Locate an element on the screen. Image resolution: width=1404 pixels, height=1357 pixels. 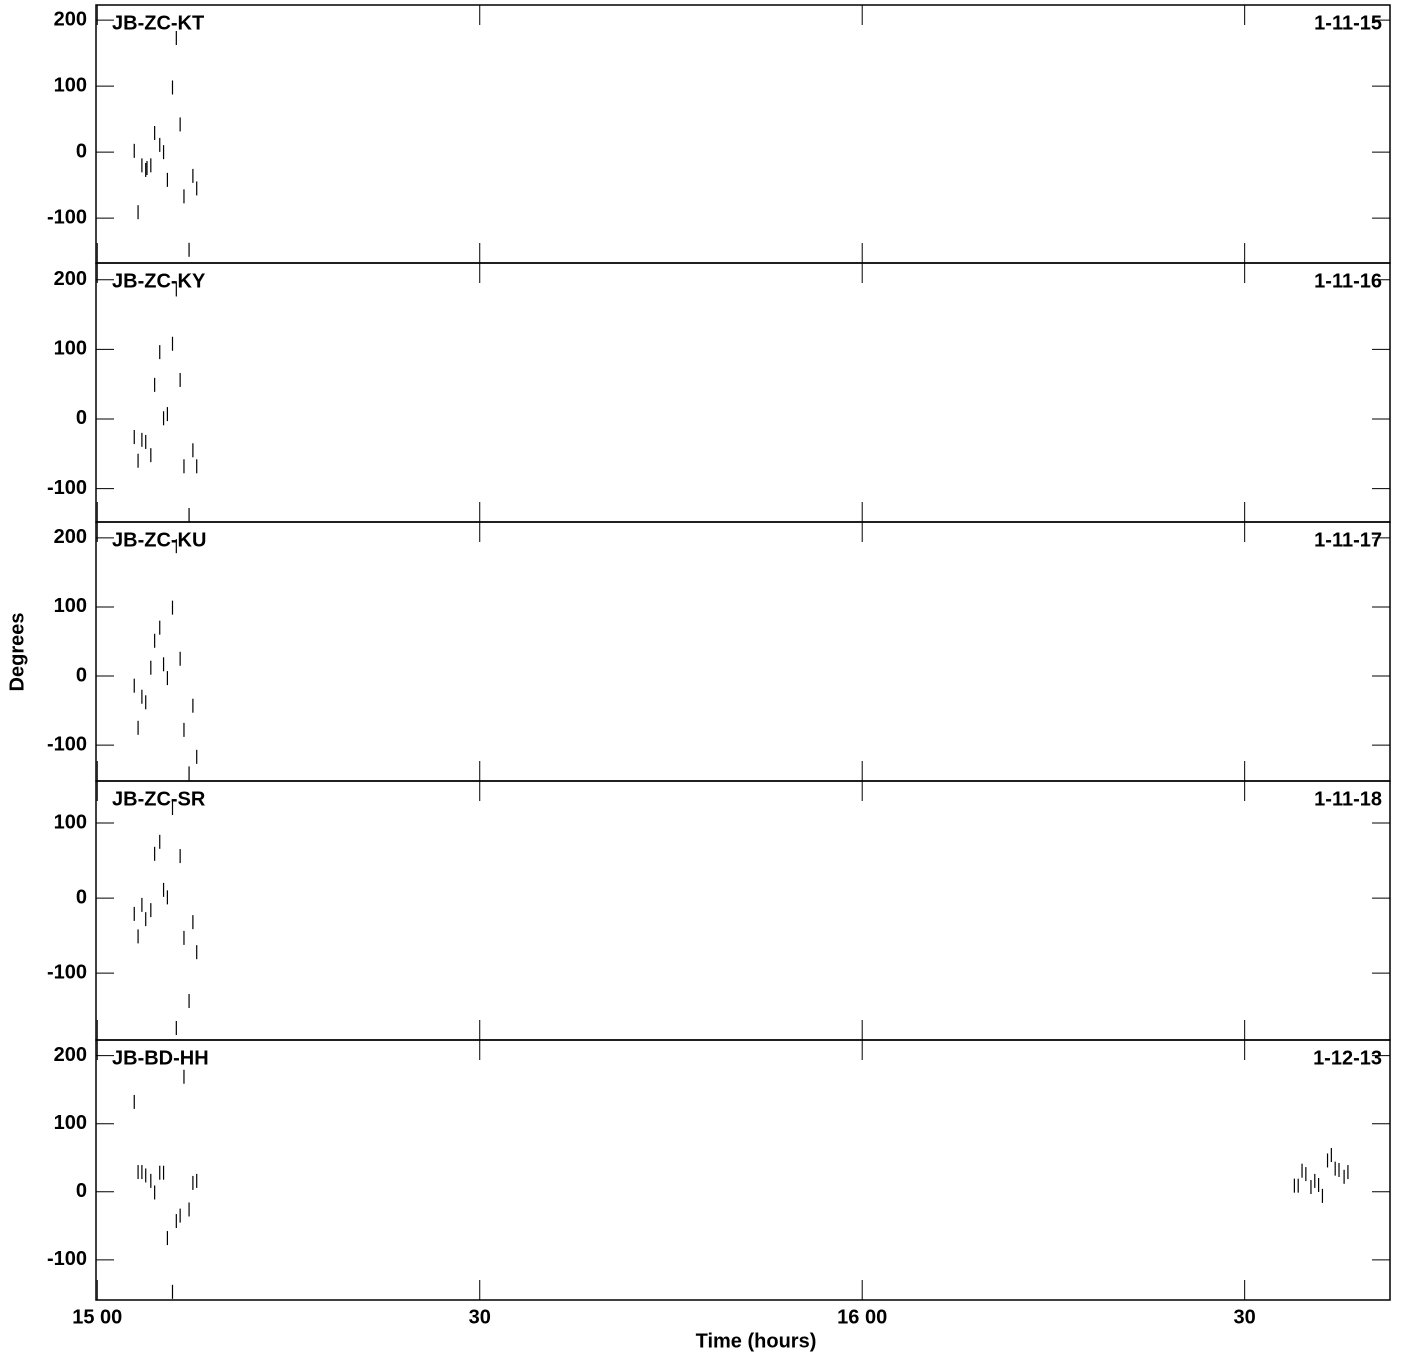
x-tick-label: 16 00 is located at coordinates (862, 1317).